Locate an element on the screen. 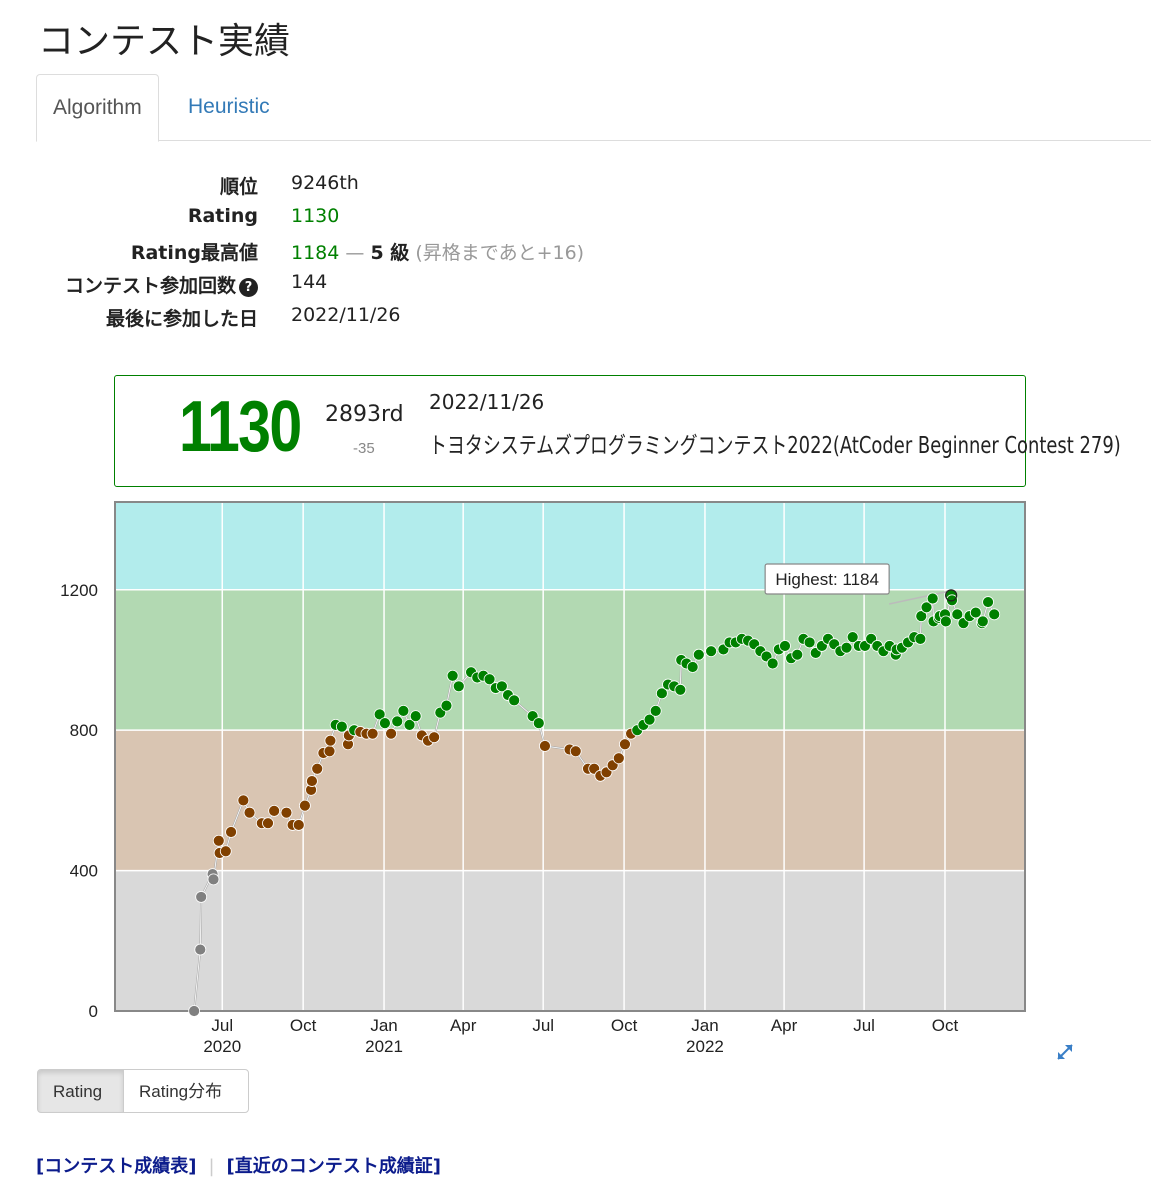 The width and height of the screenshot is (1151, 1200). stat-row-last: 最後に参加した日 2022/11/26 is located at coordinates (350, 320).